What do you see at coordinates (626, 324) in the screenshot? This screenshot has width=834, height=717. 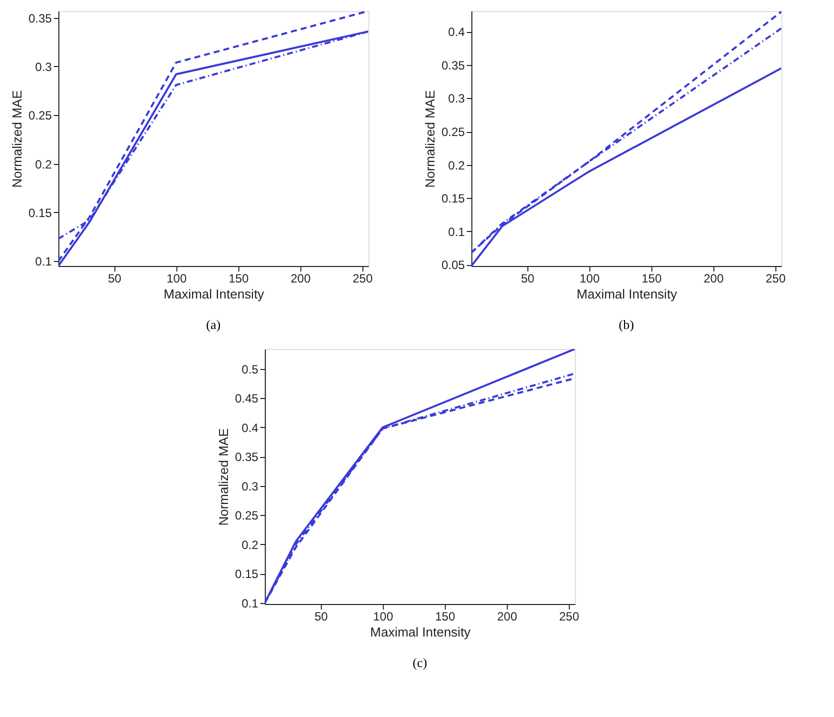 I see `text: (b)` at bounding box center [626, 324].